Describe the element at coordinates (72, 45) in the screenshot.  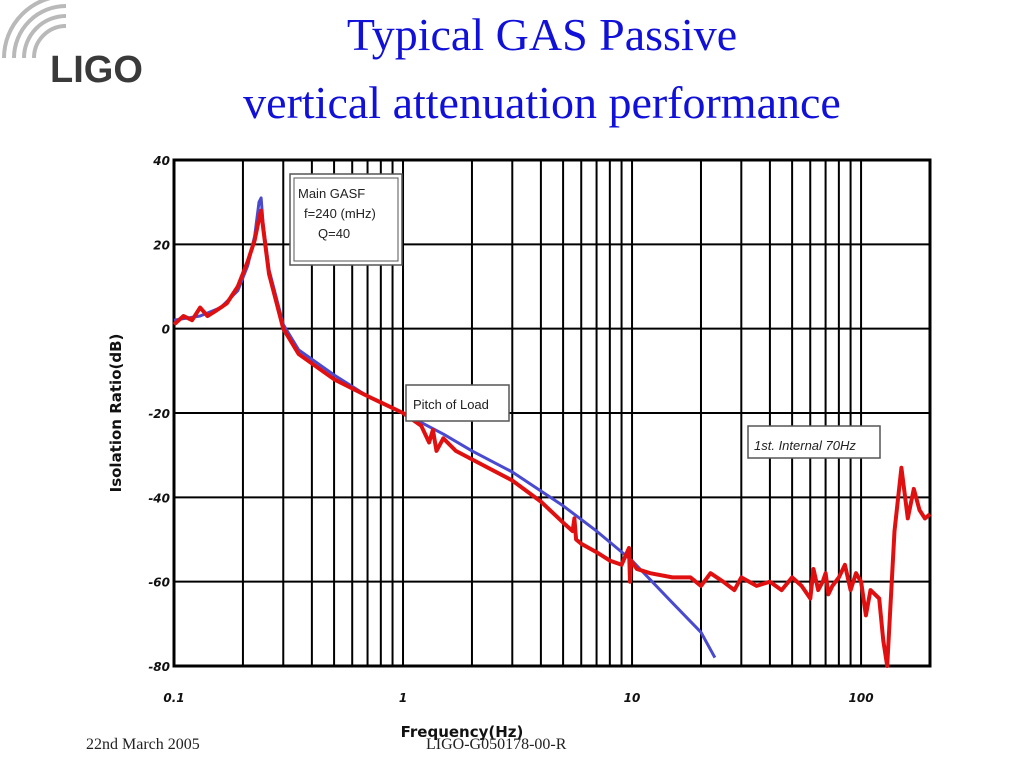
I see `ligo-logo: LIGO` at that location.